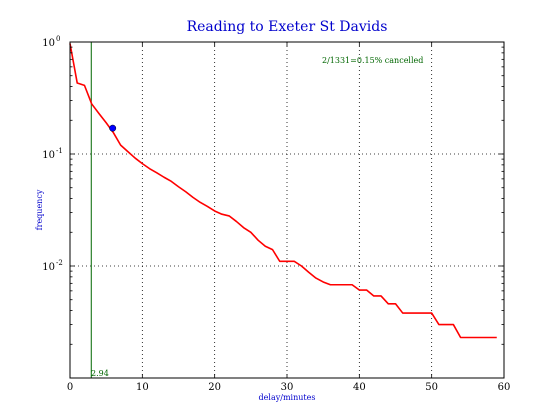 This screenshot has width=560, height=420. I want to click on vline-label: 2.94, so click(100, 373).